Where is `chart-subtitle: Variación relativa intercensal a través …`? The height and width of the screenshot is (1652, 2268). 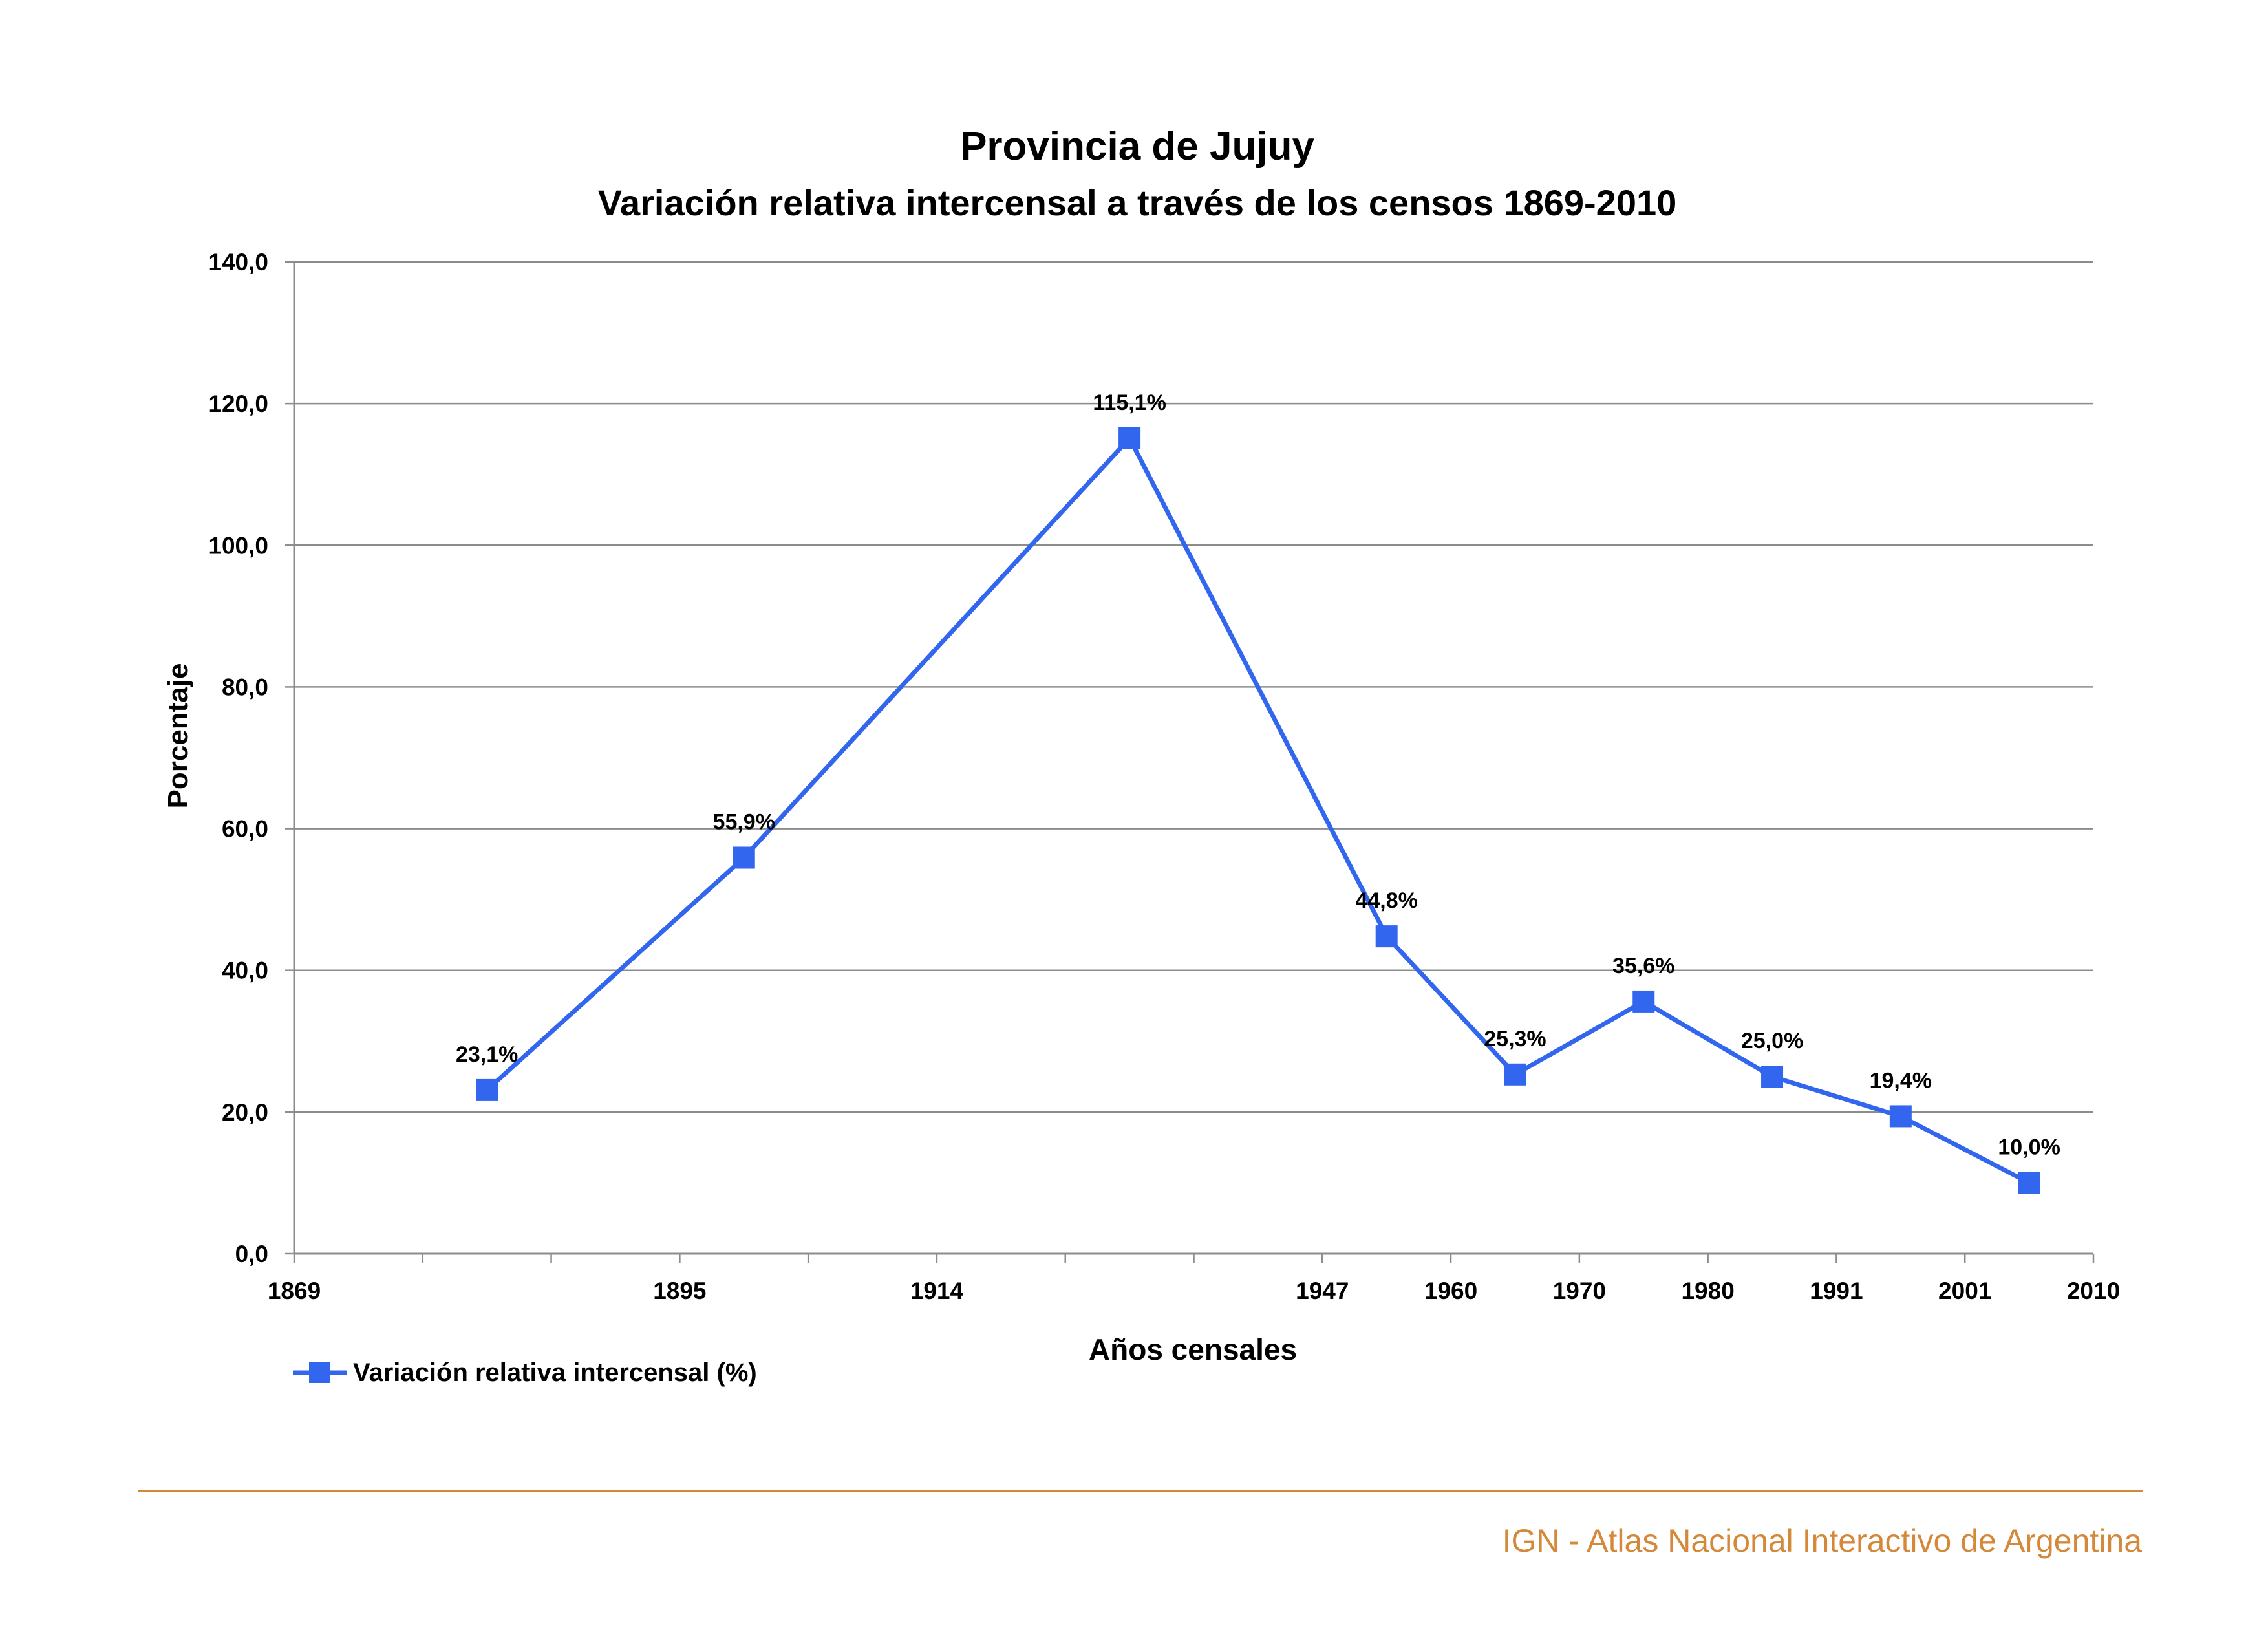 chart-subtitle: Variación relativa intercensal a través … is located at coordinates (1137, 203).